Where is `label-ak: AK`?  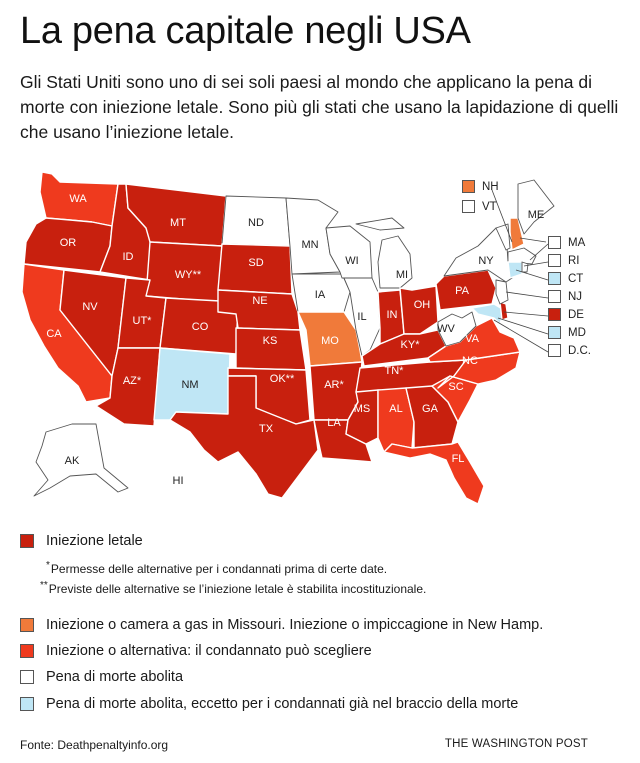 label-ak: AK is located at coordinates (72, 461).